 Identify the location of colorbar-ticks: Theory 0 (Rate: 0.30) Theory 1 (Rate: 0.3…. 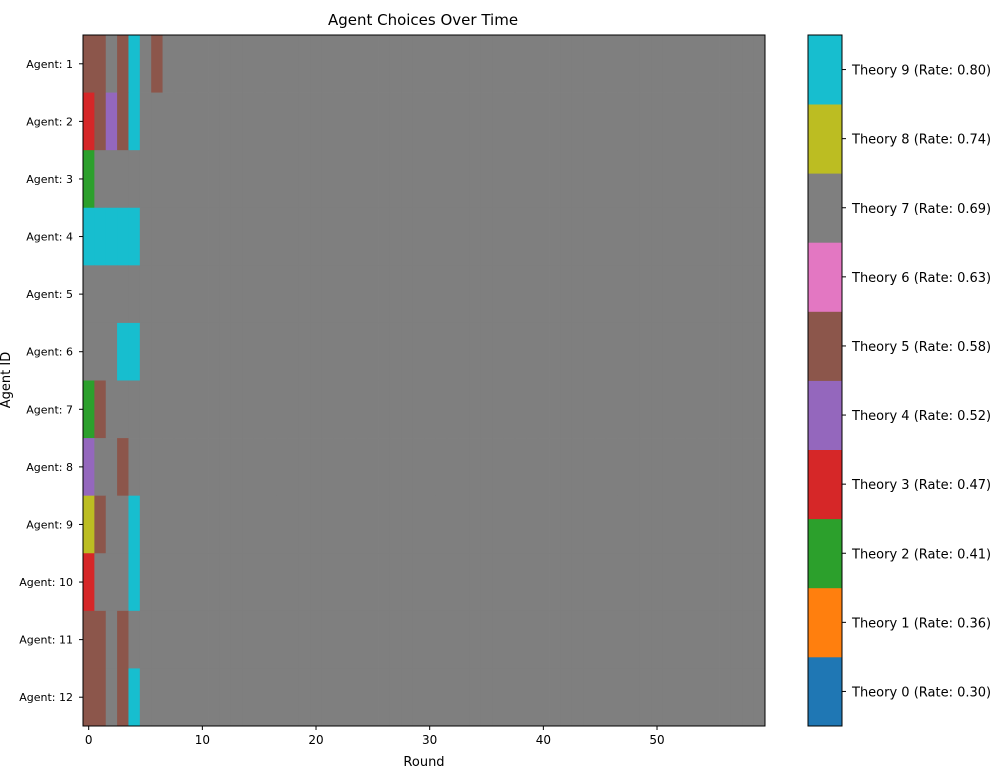
(916, 382).